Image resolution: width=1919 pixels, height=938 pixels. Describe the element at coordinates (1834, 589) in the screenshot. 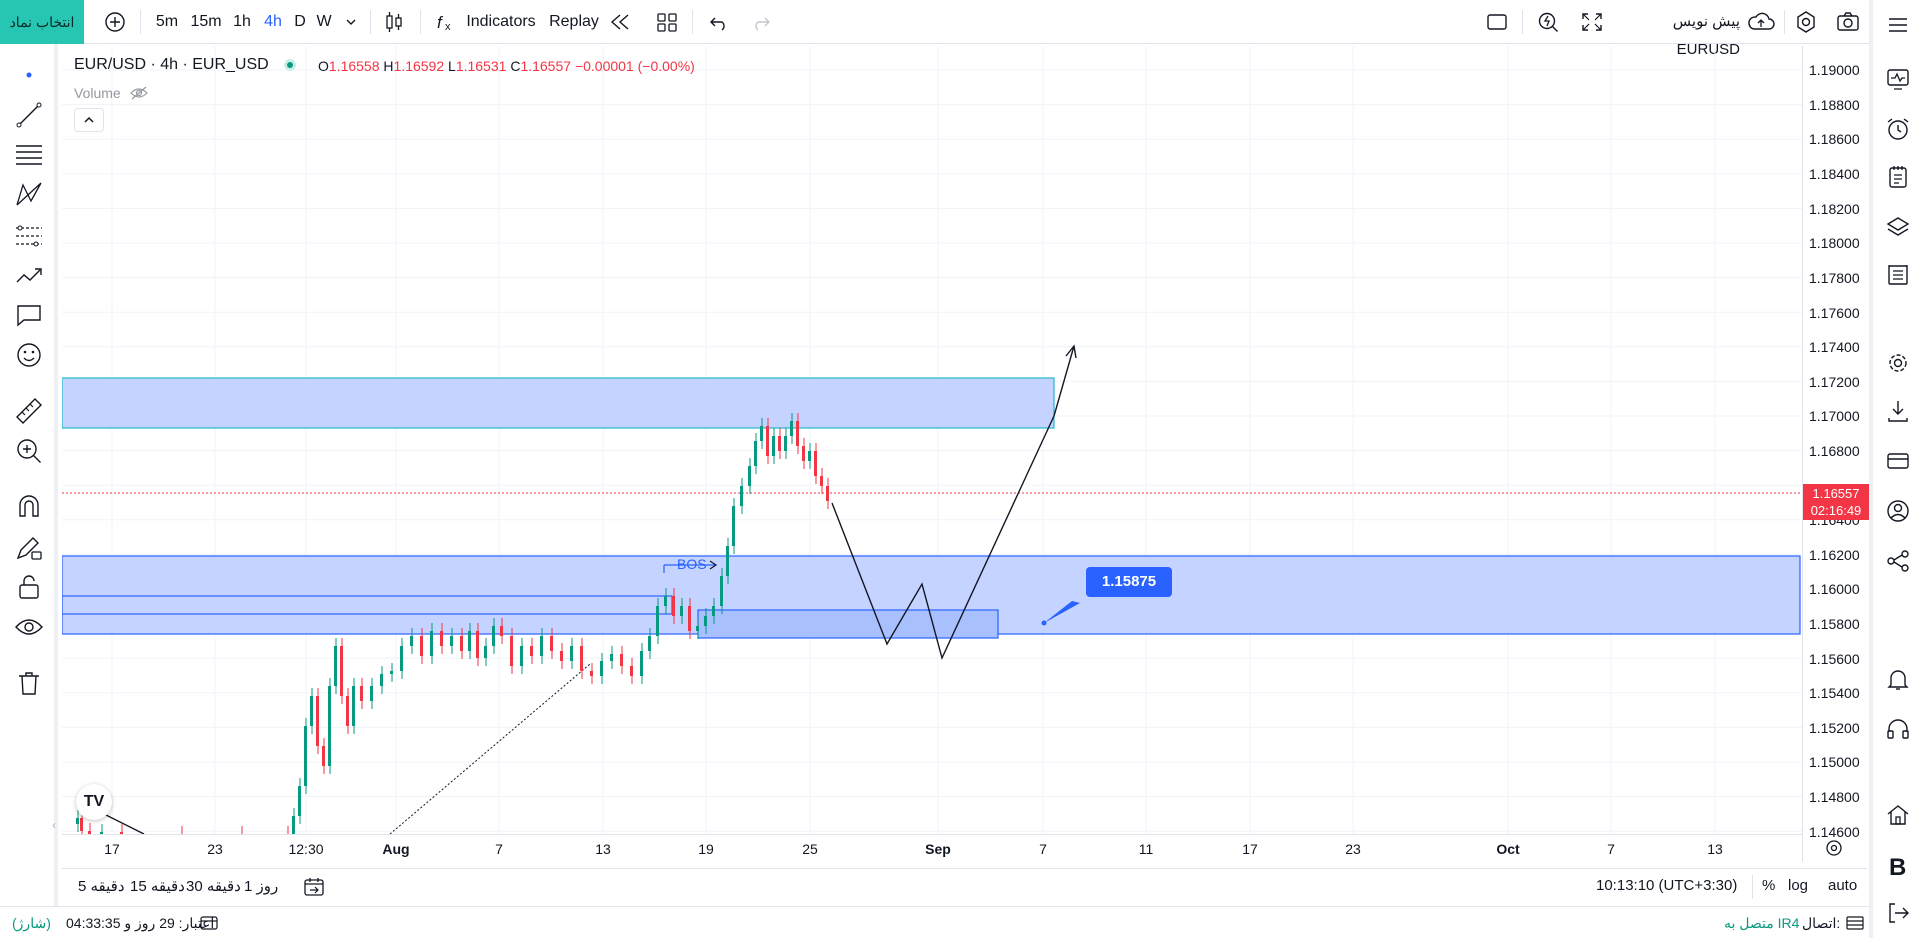

I see `price-label: 1.16000` at that location.